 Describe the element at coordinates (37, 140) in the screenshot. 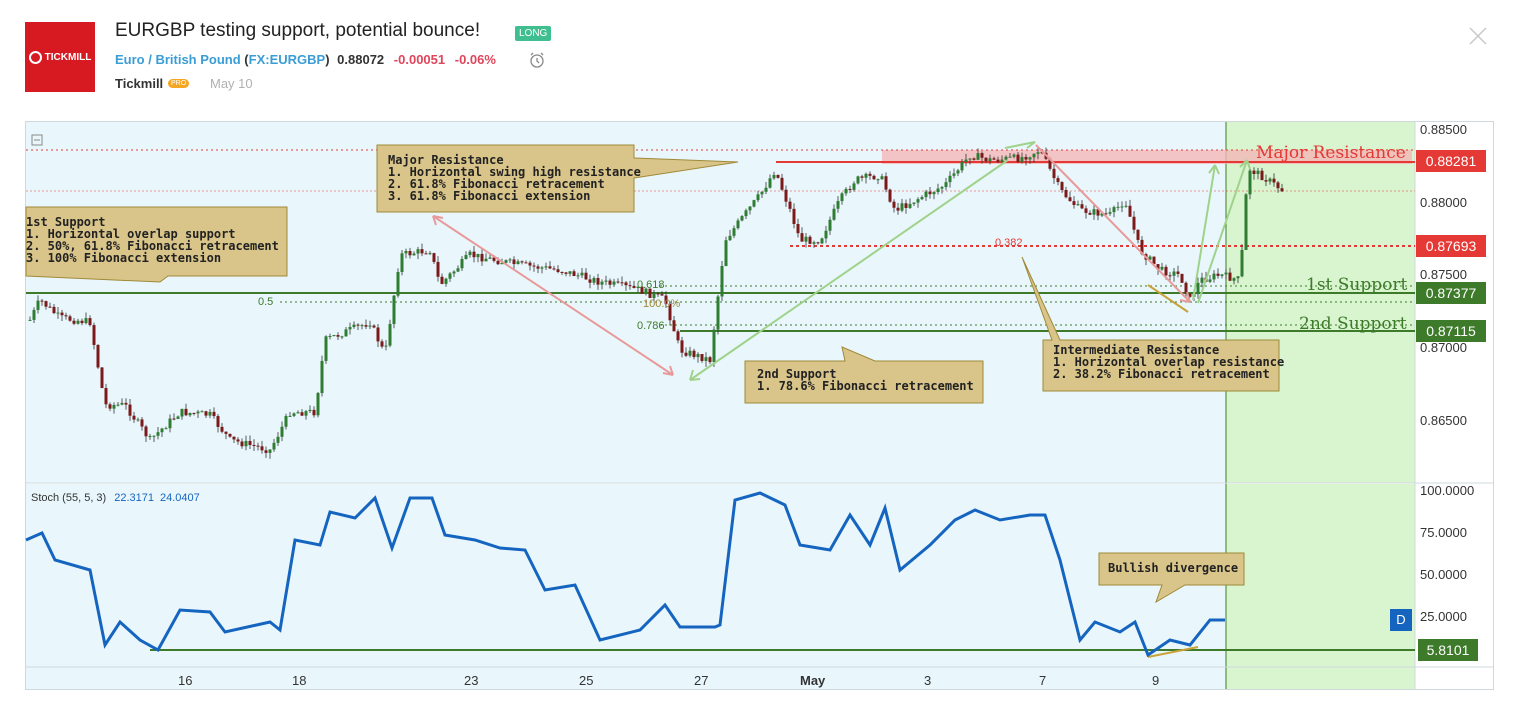

I see `collapse-pane-icon` at that location.